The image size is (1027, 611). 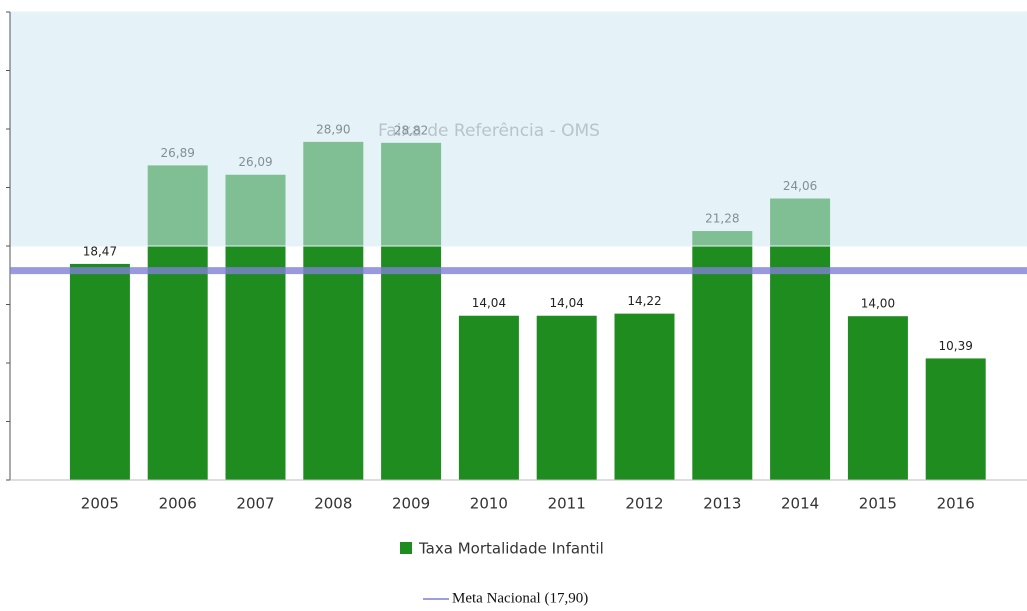 What do you see at coordinates (878, 504) in the screenshot?
I see `x-tick-label: 2015` at bounding box center [878, 504].